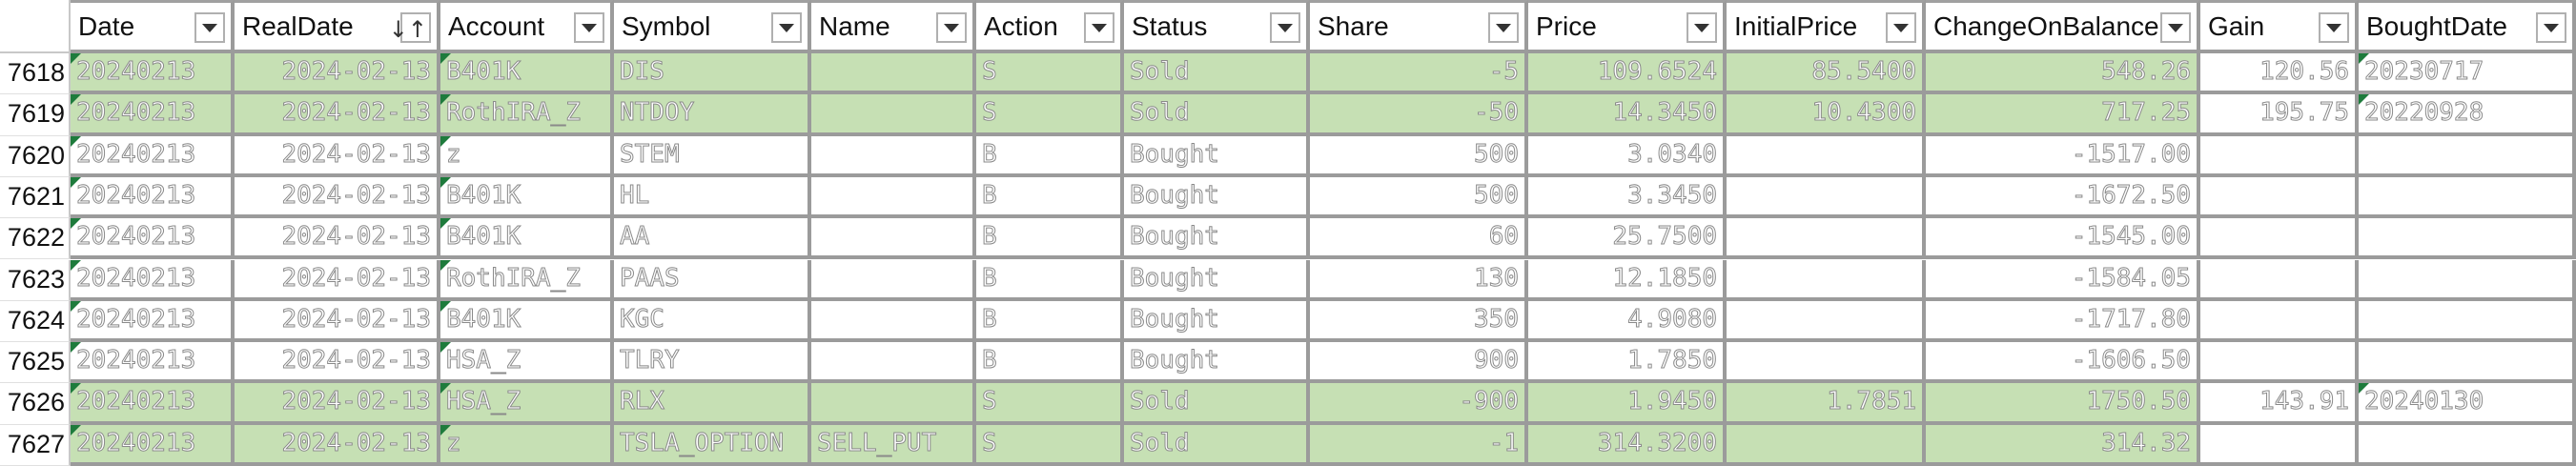 The height and width of the screenshot is (466, 2576). What do you see at coordinates (35, 445) in the screenshot?
I see `row-number: 7627` at bounding box center [35, 445].